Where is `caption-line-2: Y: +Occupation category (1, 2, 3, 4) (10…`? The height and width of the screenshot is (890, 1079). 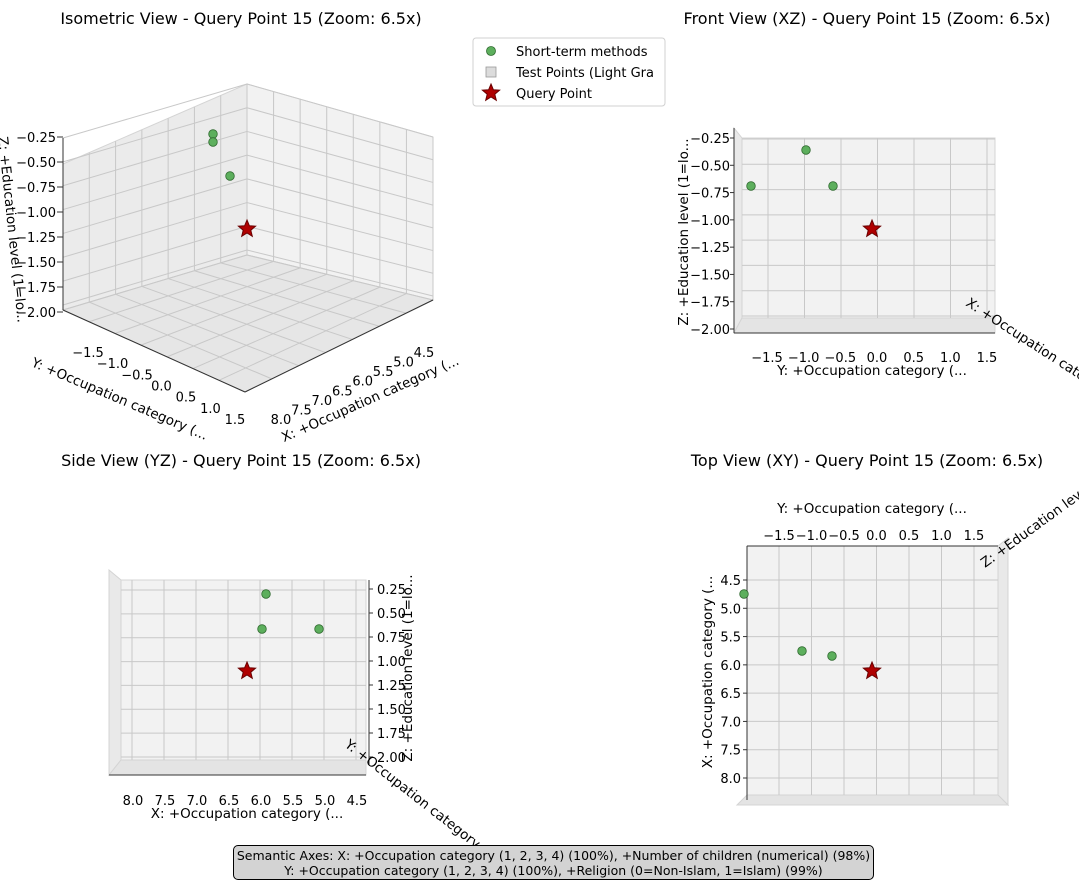
caption-line-2: Y: +Occupation category (1, 2, 3, 4) (10… is located at coordinates (553, 870).